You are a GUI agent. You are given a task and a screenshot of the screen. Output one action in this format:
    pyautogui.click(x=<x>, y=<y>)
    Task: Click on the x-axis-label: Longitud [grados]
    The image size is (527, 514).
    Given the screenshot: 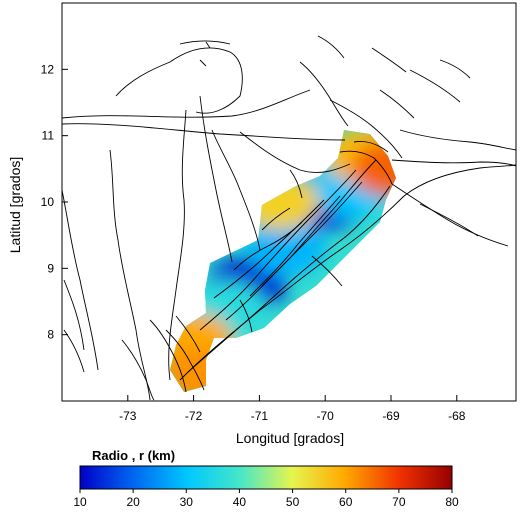 What is the action you would take?
    pyautogui.click(x=290, y=438)
    